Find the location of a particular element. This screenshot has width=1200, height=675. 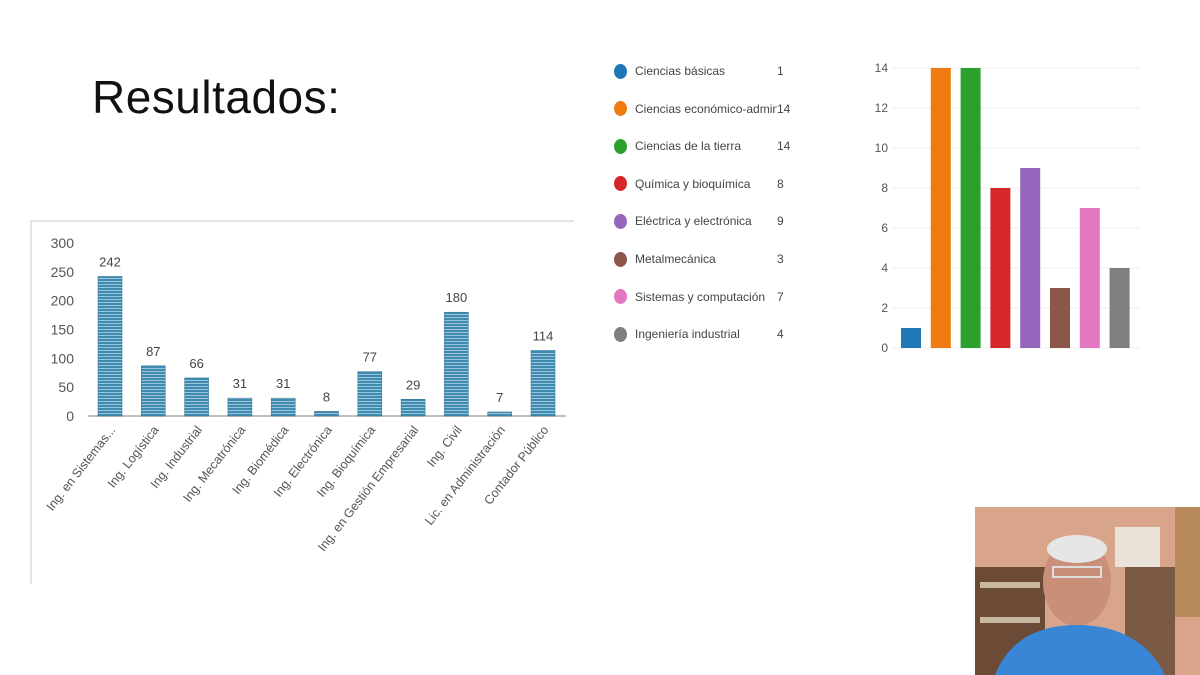

data-label: 66 is located at coordinates (196, 363).